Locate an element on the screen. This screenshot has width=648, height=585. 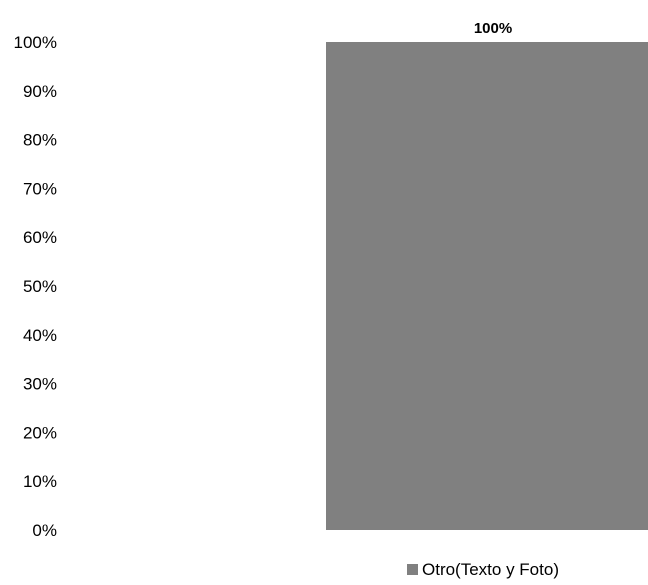
y-axis: 0% 10% 20% 30% 40% 50% 60% 70% 80% 90% 100% is located at coordinates (35, 286).